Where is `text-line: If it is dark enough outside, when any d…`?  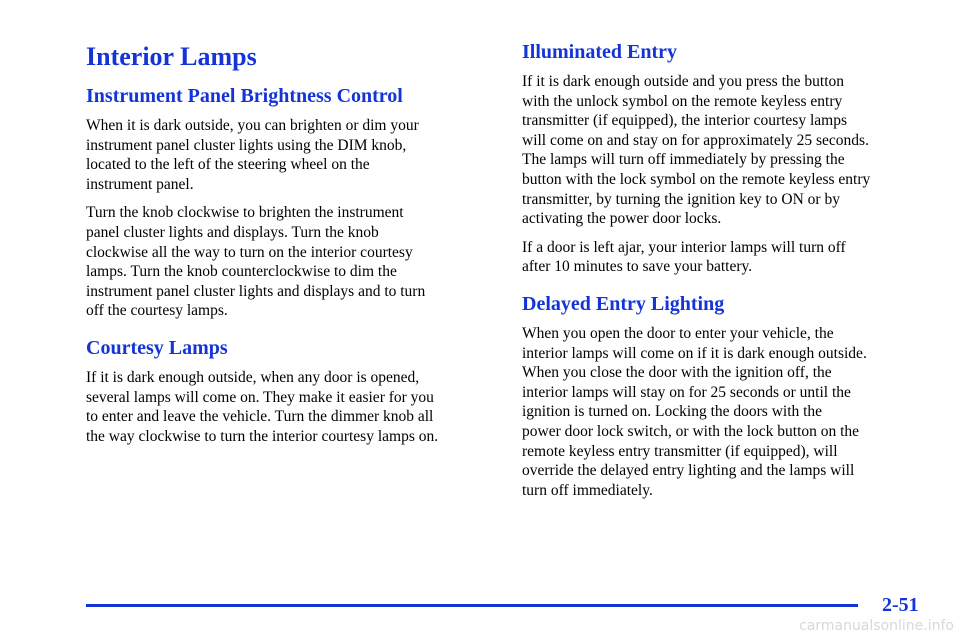 text-line: If it is dark enough outside, when any d… is located at coordinates (253, 377).